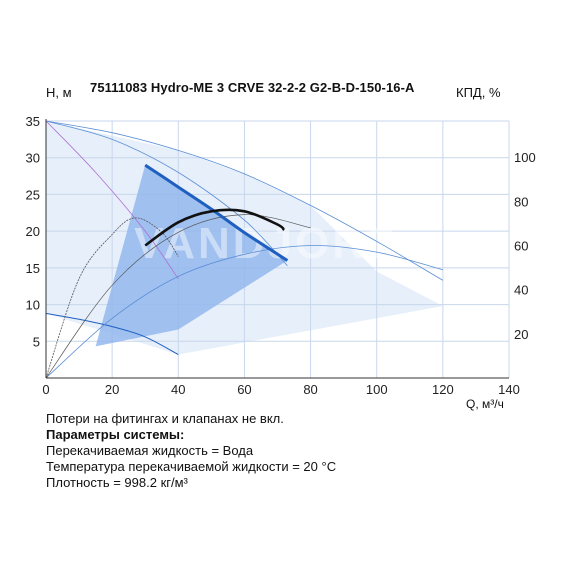  I want to click on x-tick-label: 20, so click(112, 389).